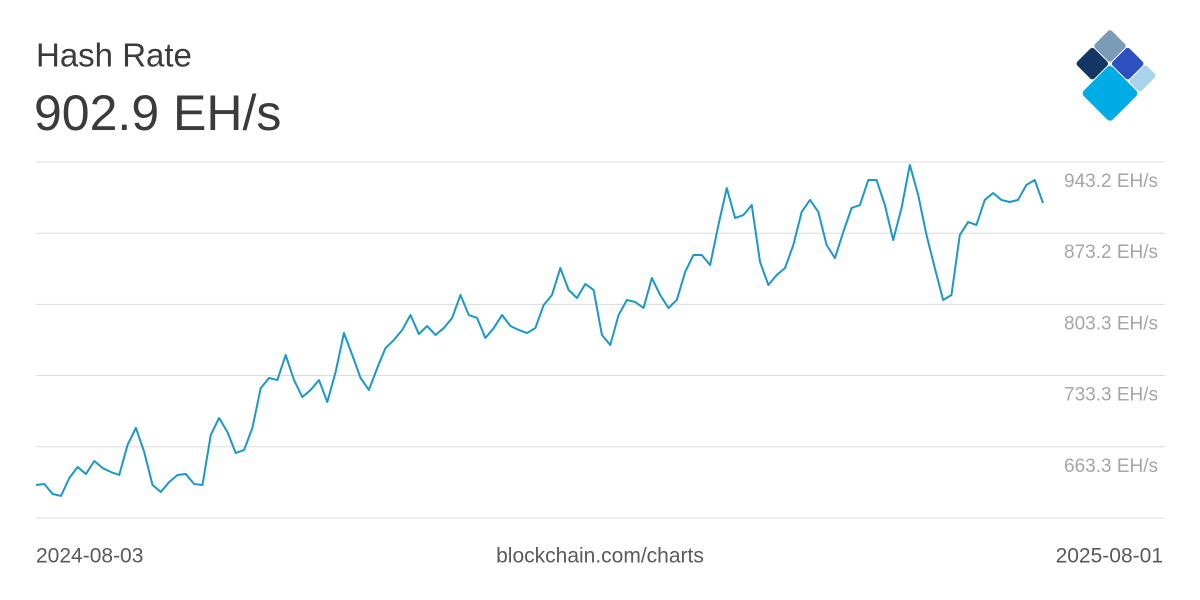  What do you see at coordinates (1111, 252) in the screenshot?
I see `y-tick-label: 873.2 EH/s` at bounding box center [1111, 252].